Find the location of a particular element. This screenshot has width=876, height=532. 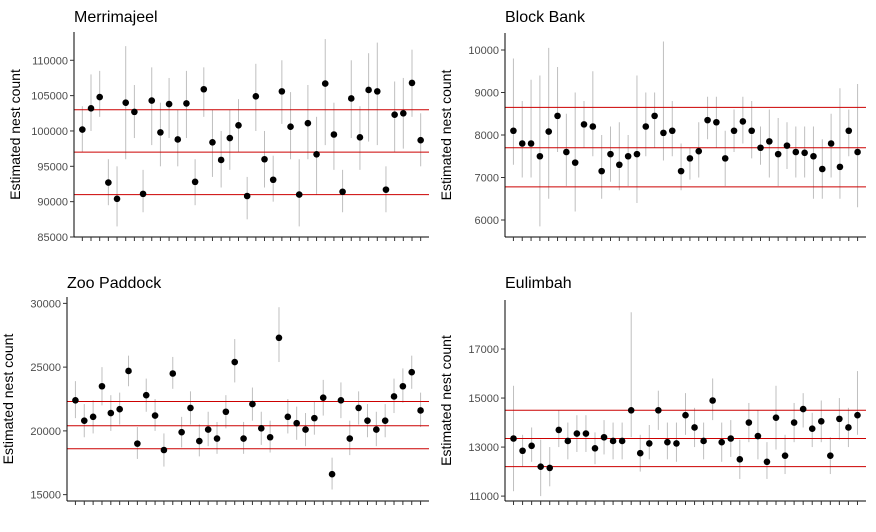

y-tick-label: 7000 is located at coordinates (487, 179).